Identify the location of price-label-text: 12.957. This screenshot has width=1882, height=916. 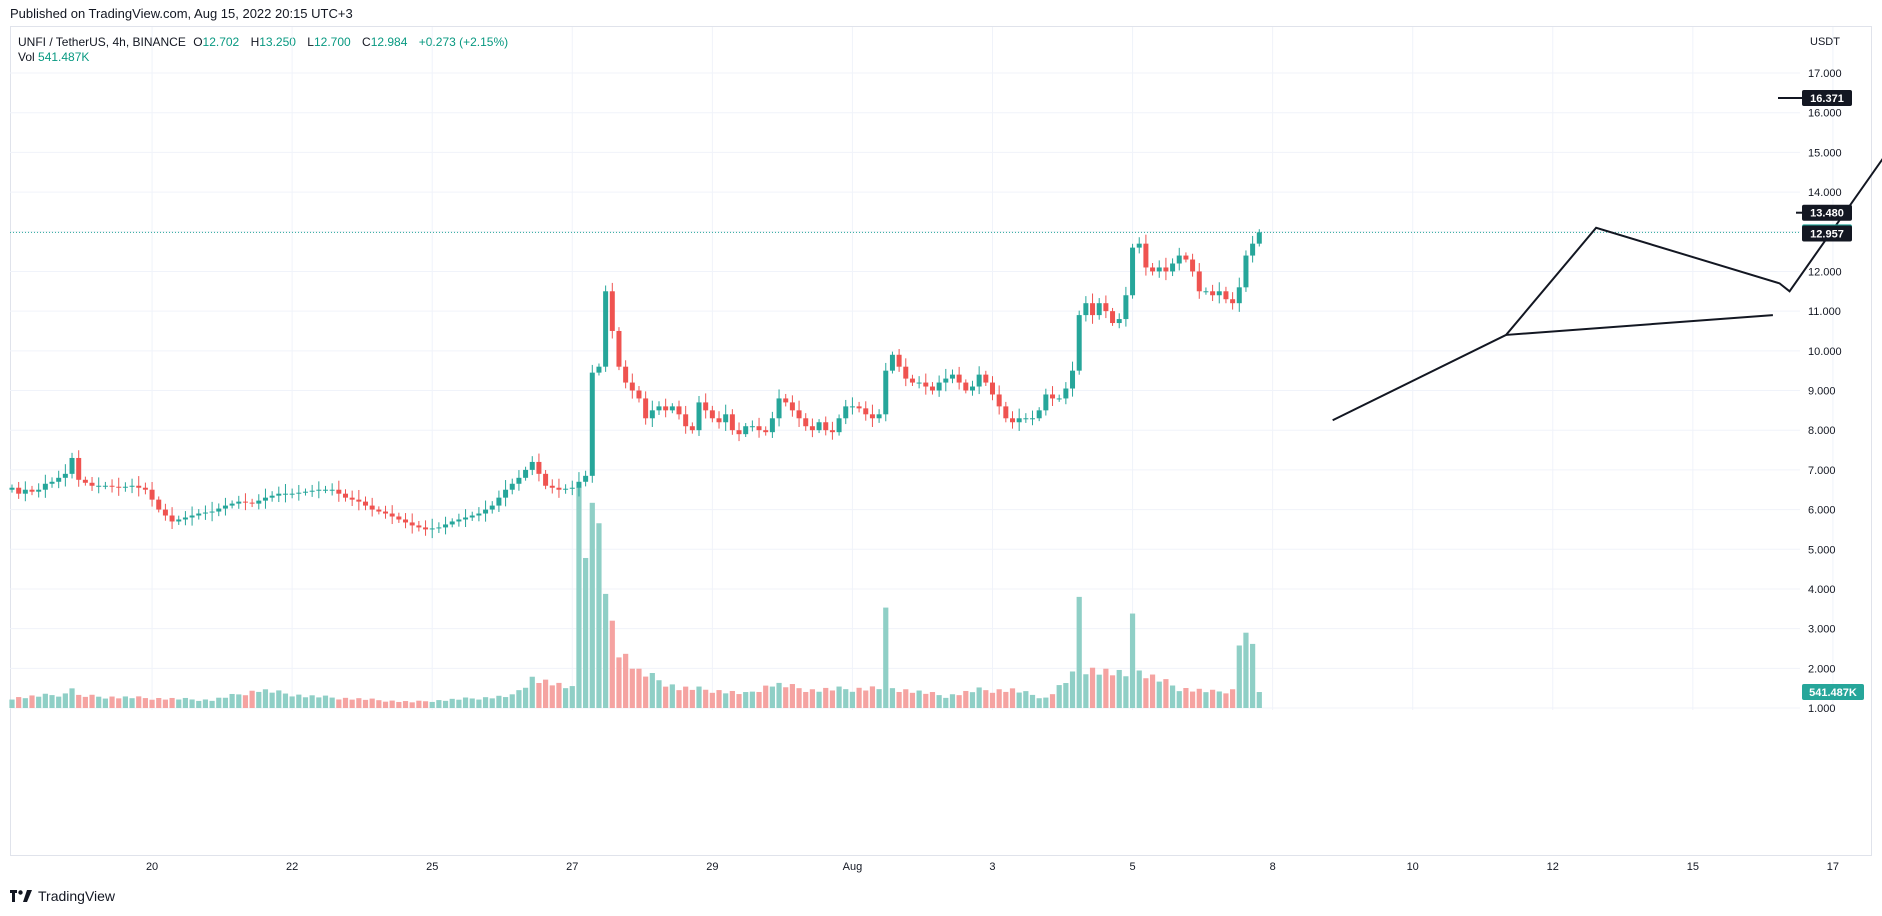
(1827, 234).